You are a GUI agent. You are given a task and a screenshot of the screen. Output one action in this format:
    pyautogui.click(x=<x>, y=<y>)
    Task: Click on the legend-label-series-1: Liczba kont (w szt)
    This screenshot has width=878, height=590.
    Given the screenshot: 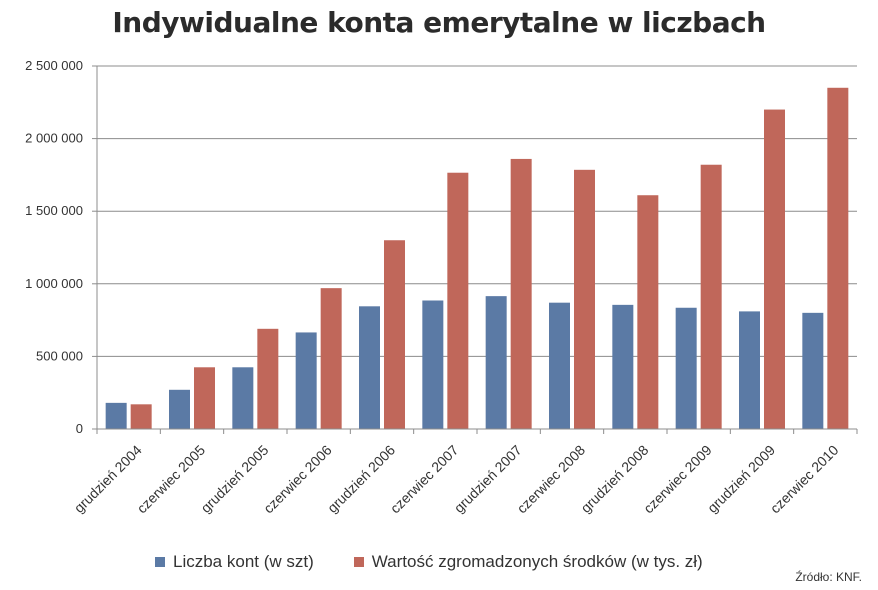 What is the action you would take?
    pyautogui.click(x=243, y=561)
    